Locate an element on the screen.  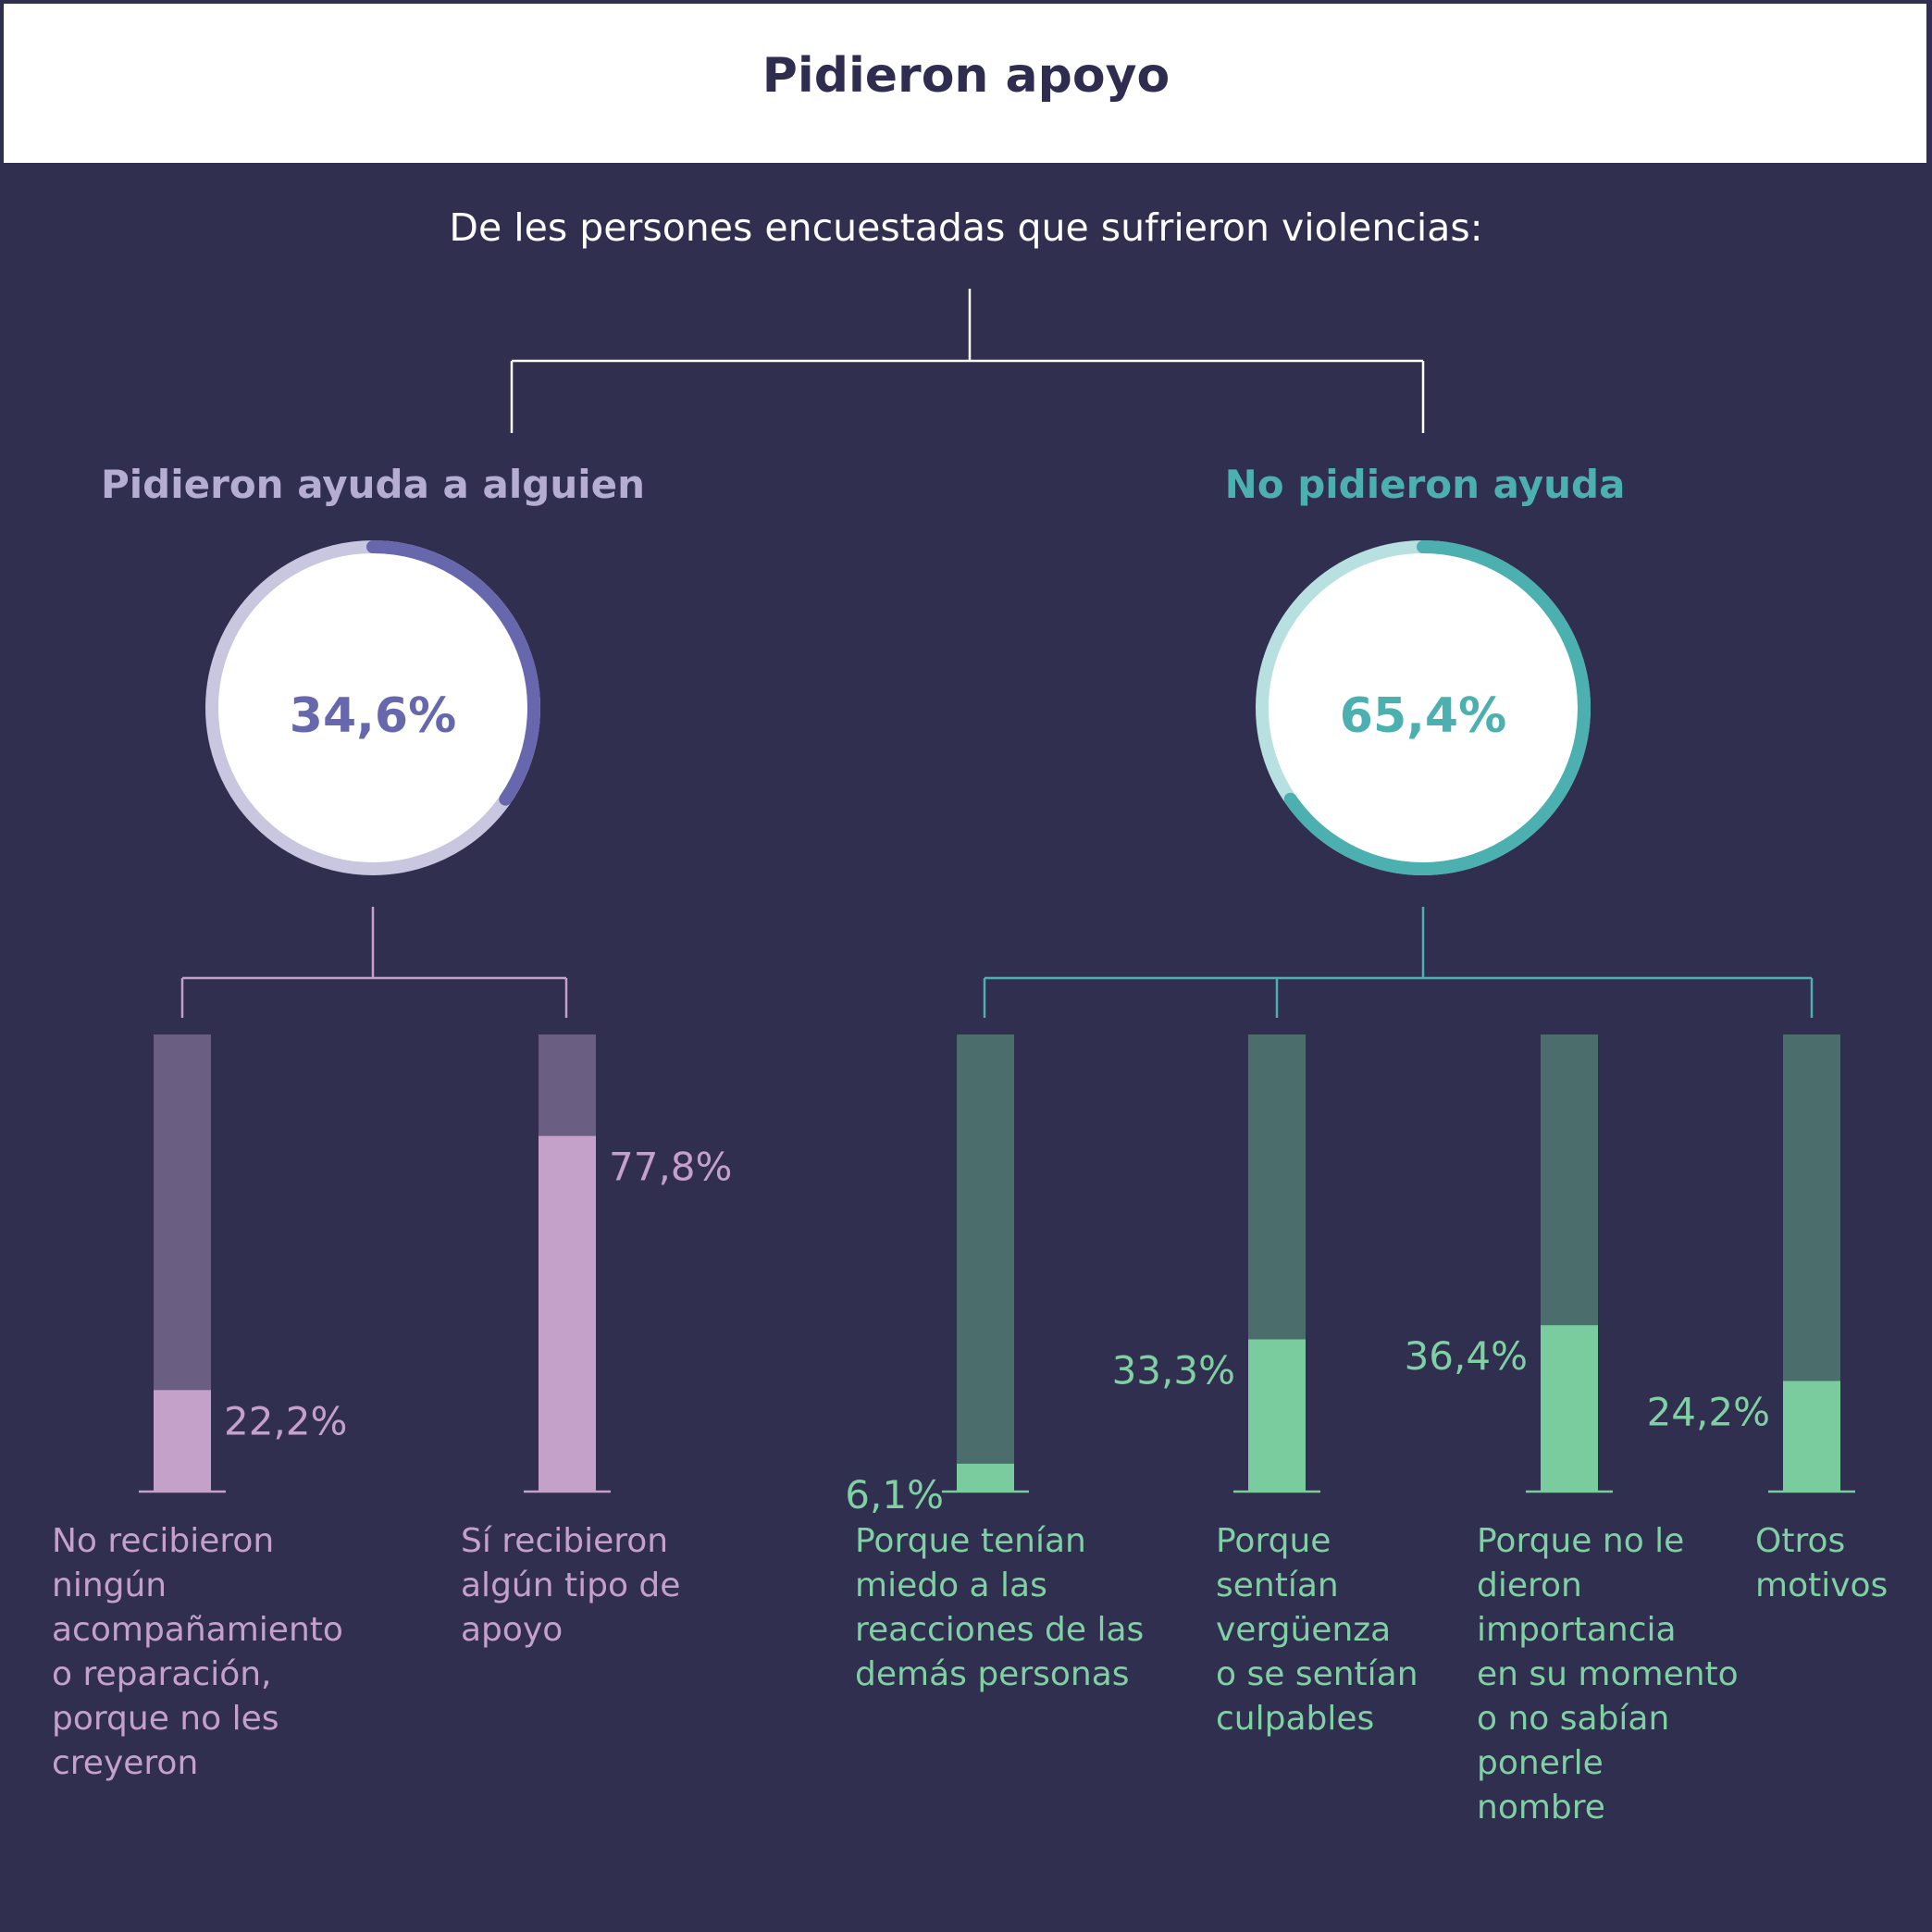
bar-not-asked-value-label-2: 36,4% is located at coordinates (1467, 1356).